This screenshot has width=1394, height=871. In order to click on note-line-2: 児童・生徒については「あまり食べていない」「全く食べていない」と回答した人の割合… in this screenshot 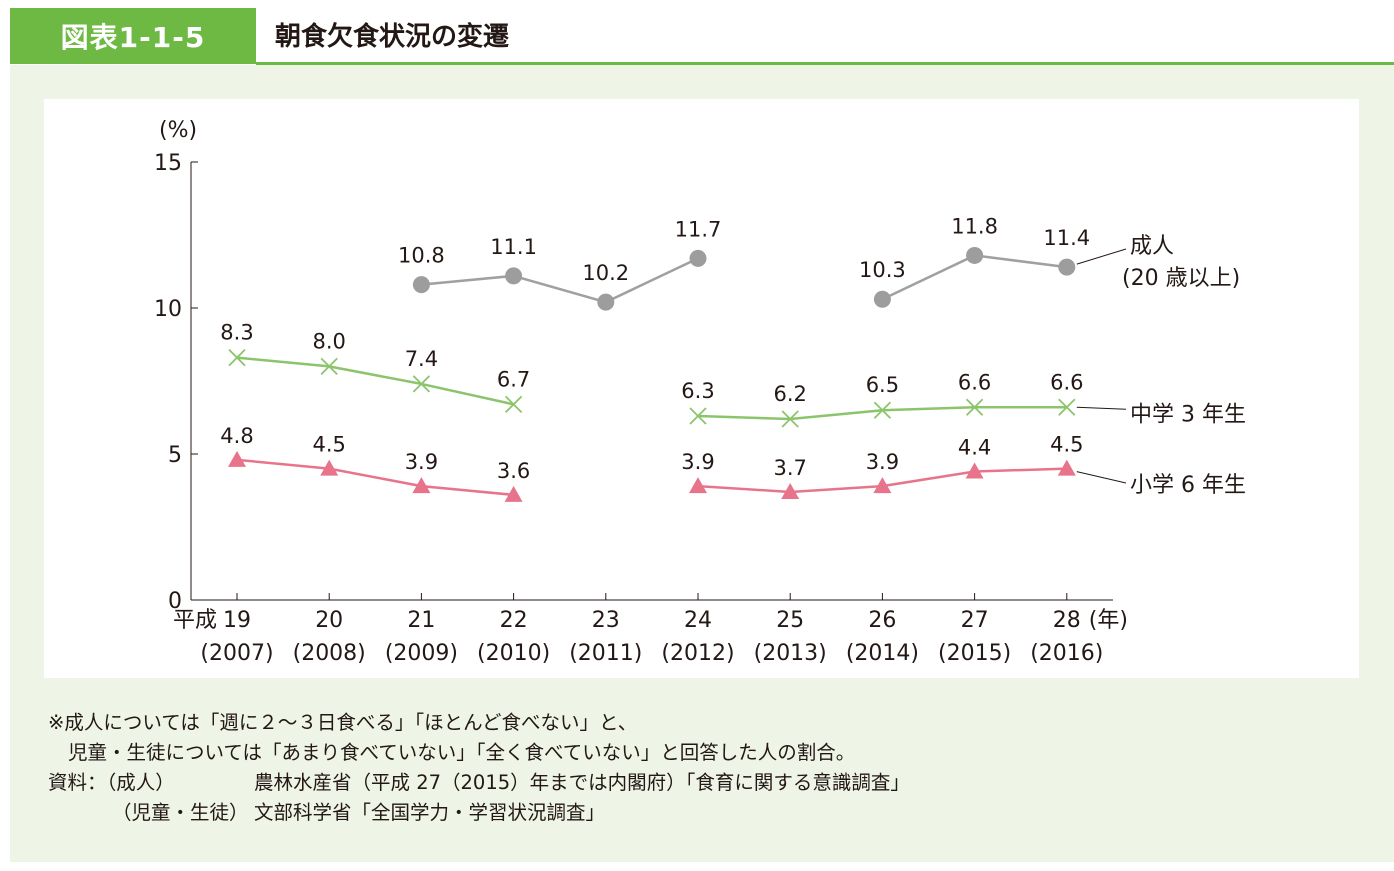, I will do `click(462, 752)`.